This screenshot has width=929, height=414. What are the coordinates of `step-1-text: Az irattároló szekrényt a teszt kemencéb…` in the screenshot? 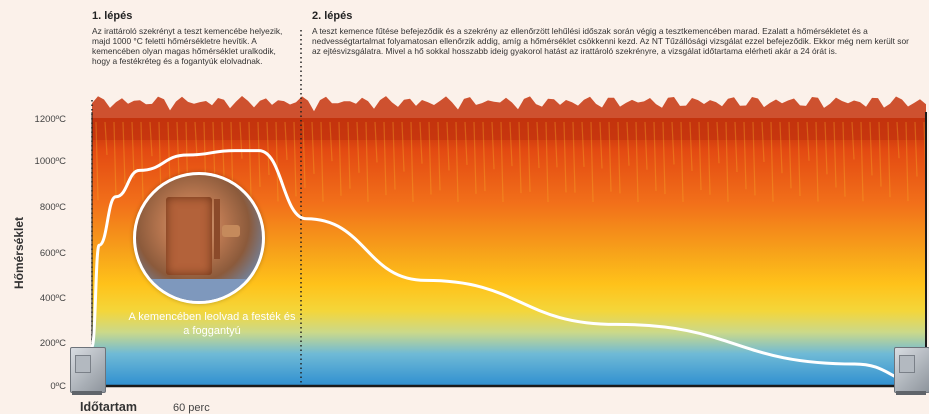 It's located at (192, 46).